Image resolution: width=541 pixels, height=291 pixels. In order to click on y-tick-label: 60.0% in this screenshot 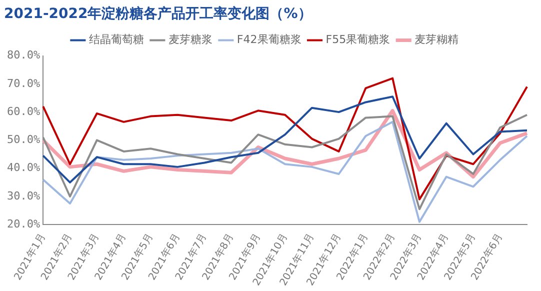, I will do `click(23, 111)`.